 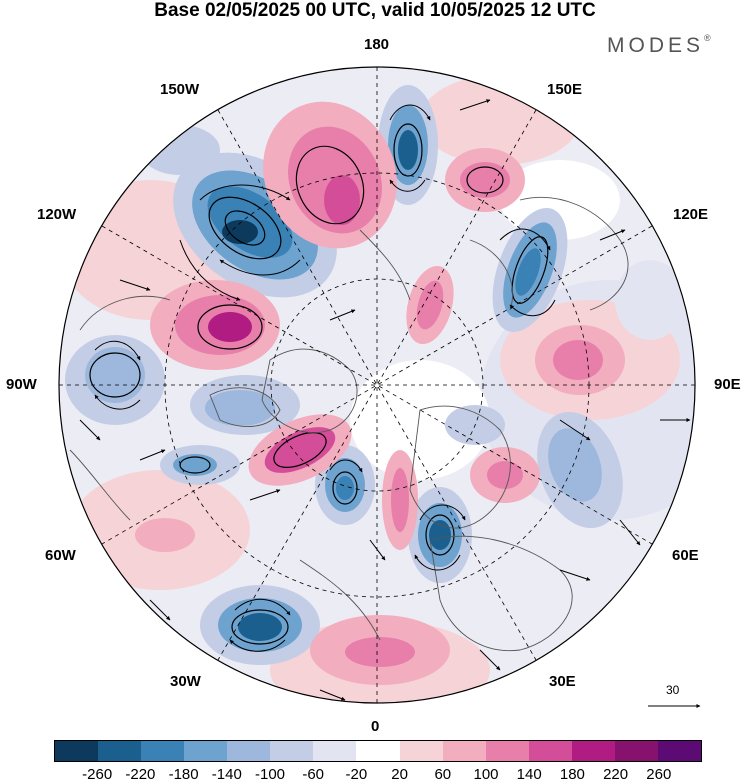 I want to click on brand-text: MODES, so click(x=656, y=45).